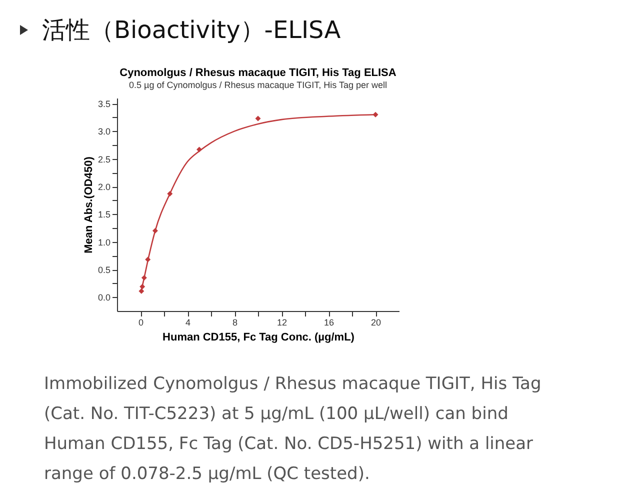 This screenshot has width=633, height=486. What do you see at coordinates (141, 323) in the screenshot?
I see `x-tick-label: 0` at bounding box center [141, 323].